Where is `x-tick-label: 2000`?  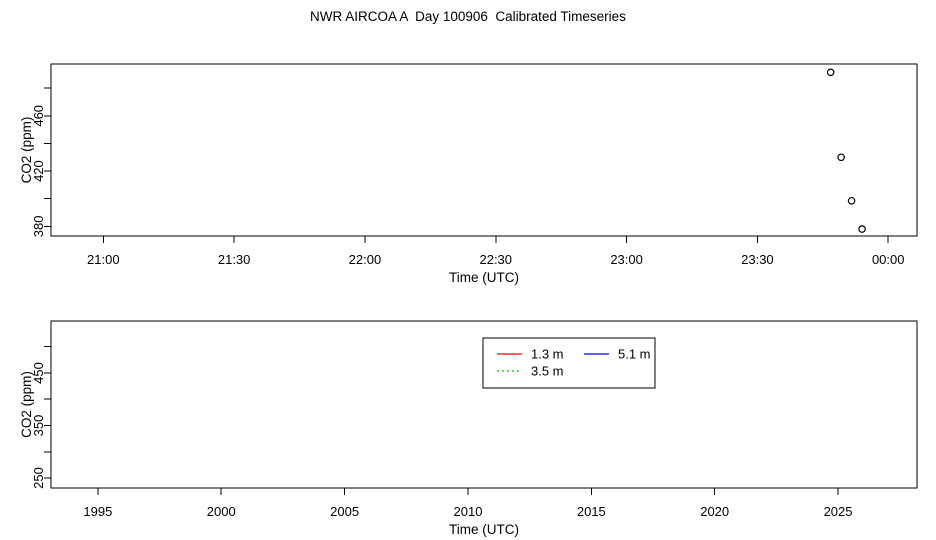
x-tick-label: 2000 is located at coordinates (221, 511).